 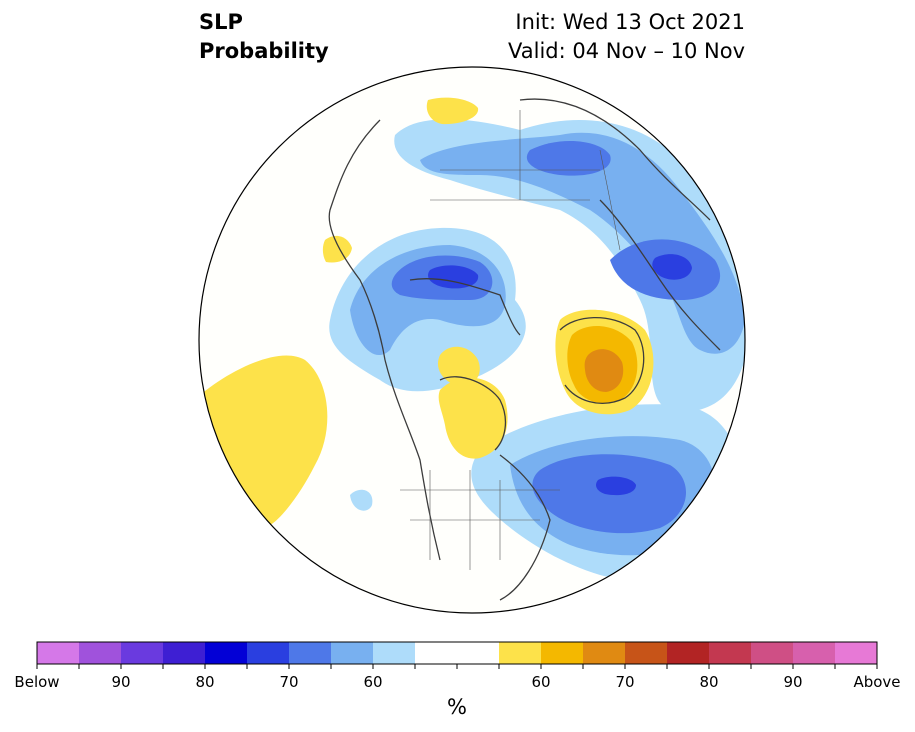 I want to click on colorbar-swatches, so click(x=457, y=653).